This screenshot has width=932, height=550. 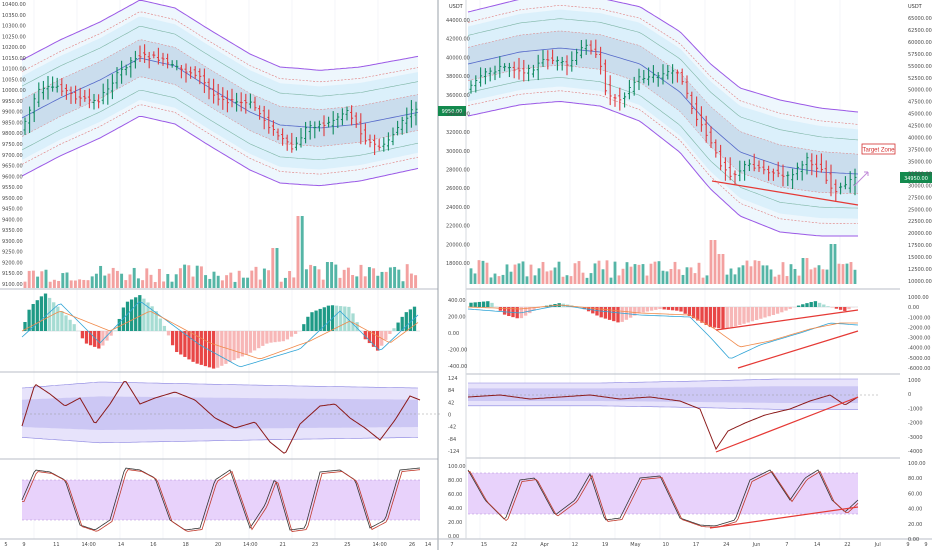 I want to click on left-price-tick: 9500.00, so click(x=12, y=199).